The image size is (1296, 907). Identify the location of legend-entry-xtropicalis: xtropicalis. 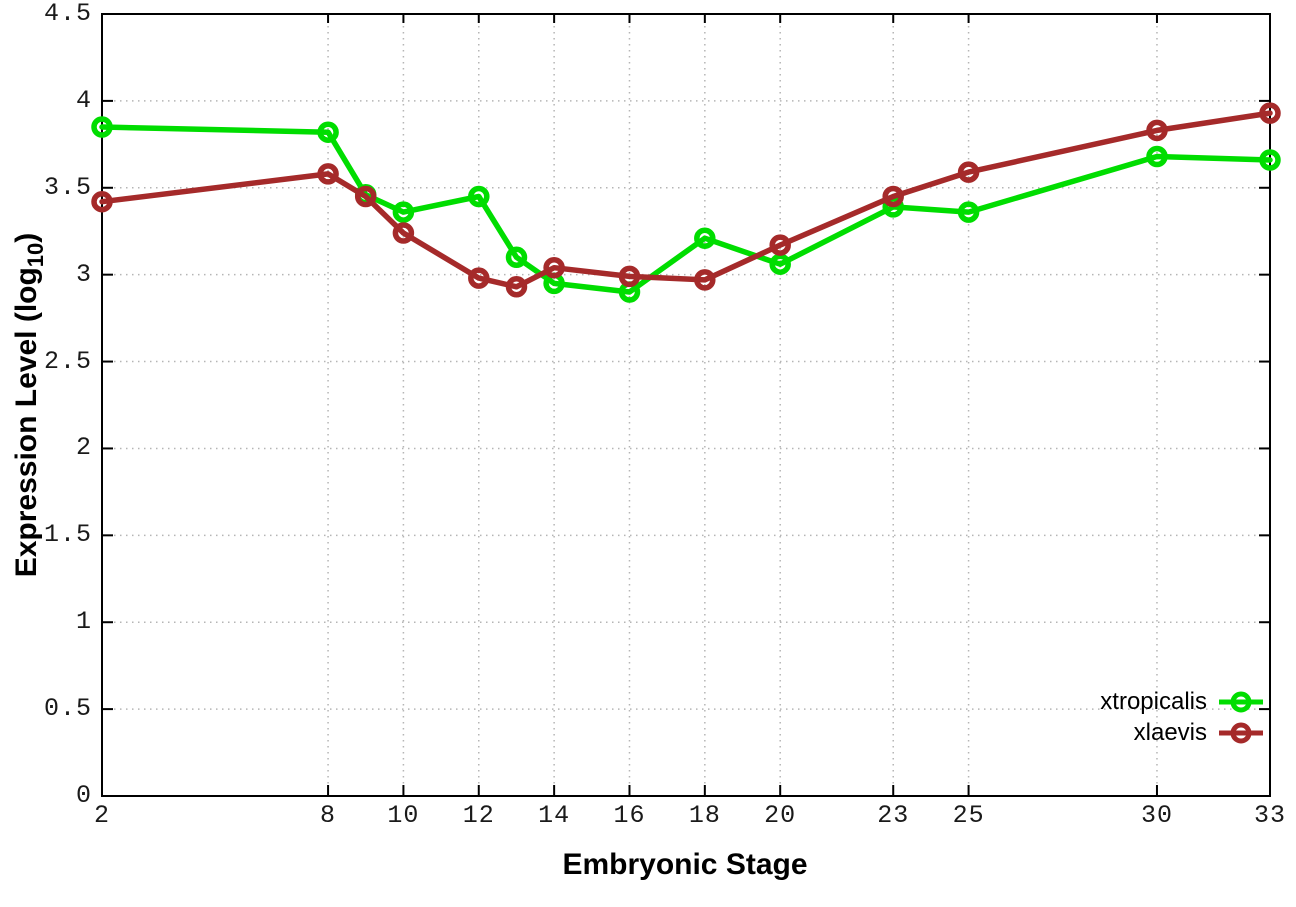
(1181, 702).